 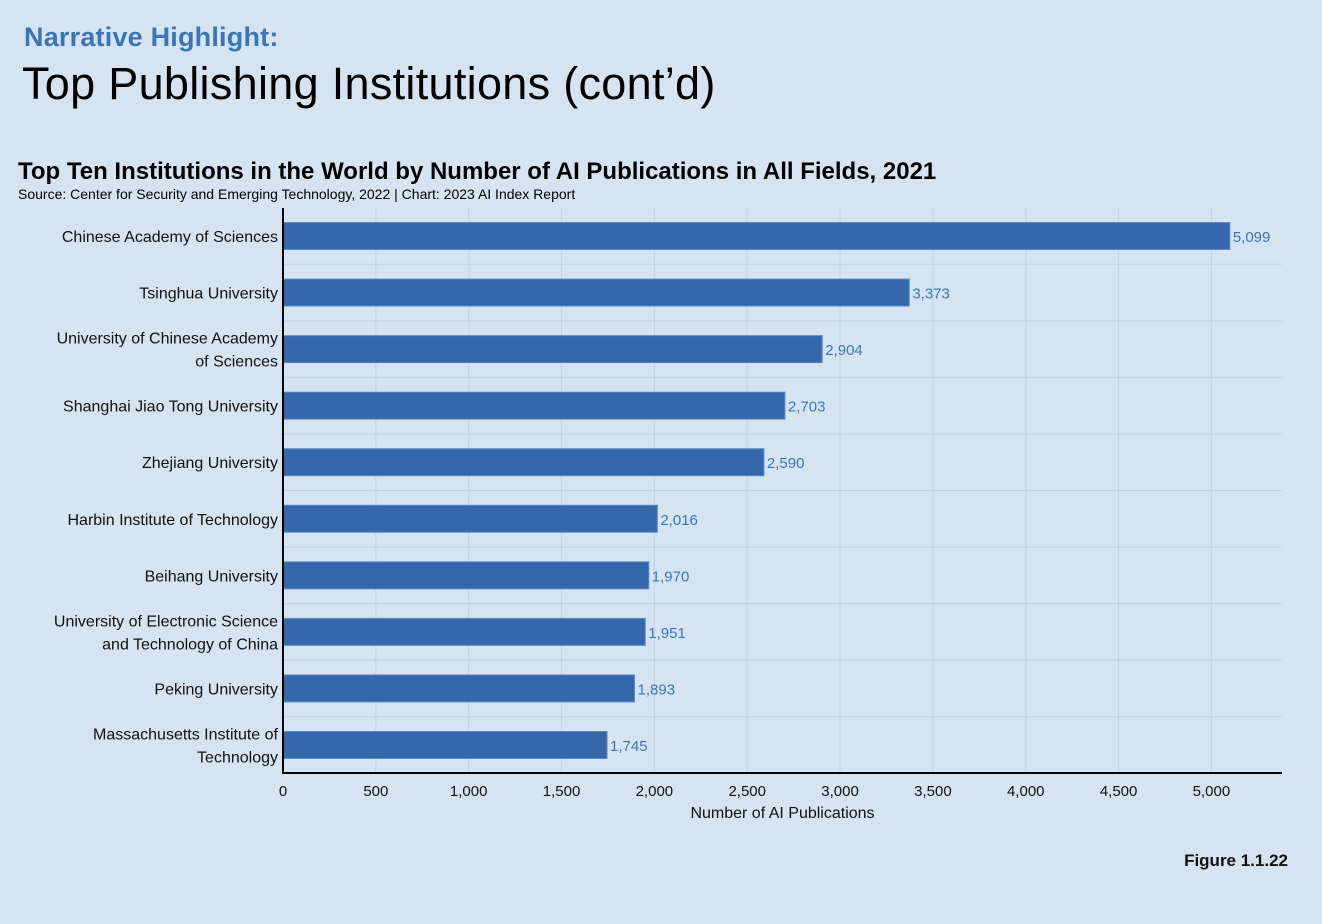 I want to click on category-label-6-0: Beihang University, so click(x=211, y=576).